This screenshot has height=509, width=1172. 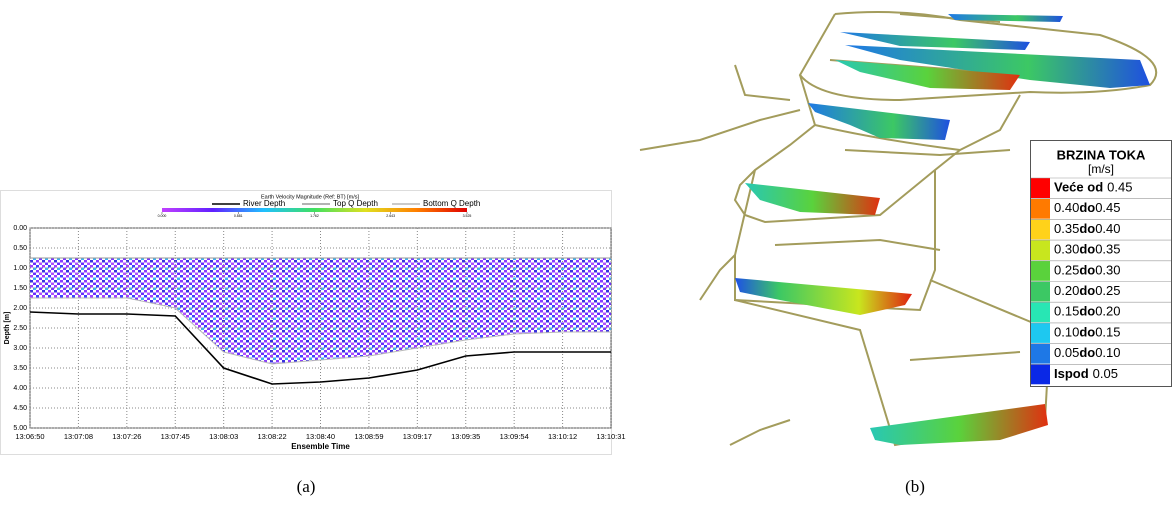 I want to click on x-tick-label: 13:06:50, so click(x=29, y=436).